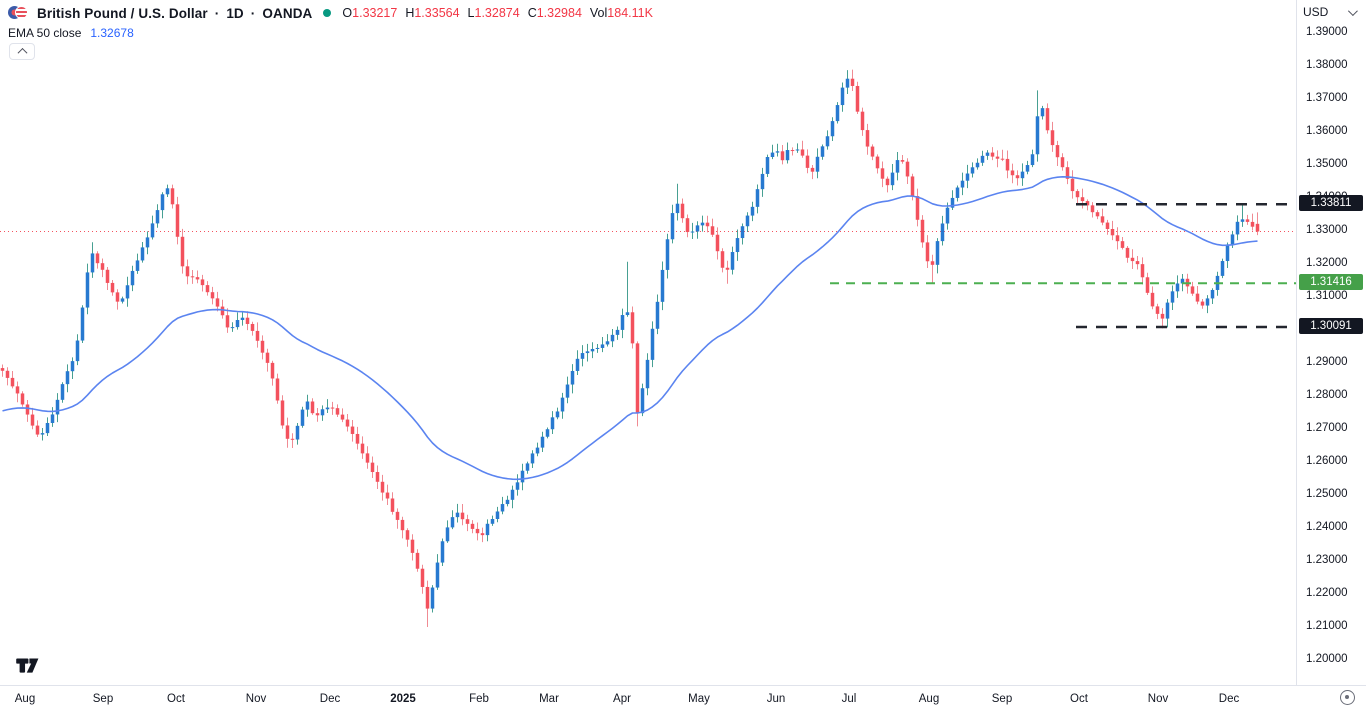  Describe the element at coordinates (375, 13) in the screenshot. I see `open-value: 1.33217` at that location.